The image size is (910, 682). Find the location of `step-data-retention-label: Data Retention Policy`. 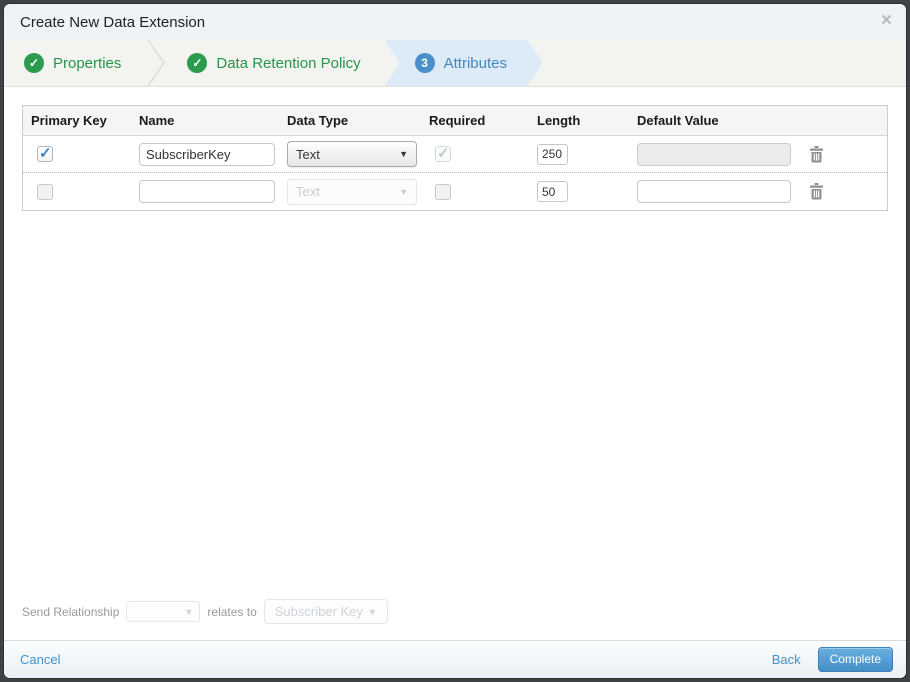

step-data-retention-label: Data Retention Policy is located at coordinates (288, 63).